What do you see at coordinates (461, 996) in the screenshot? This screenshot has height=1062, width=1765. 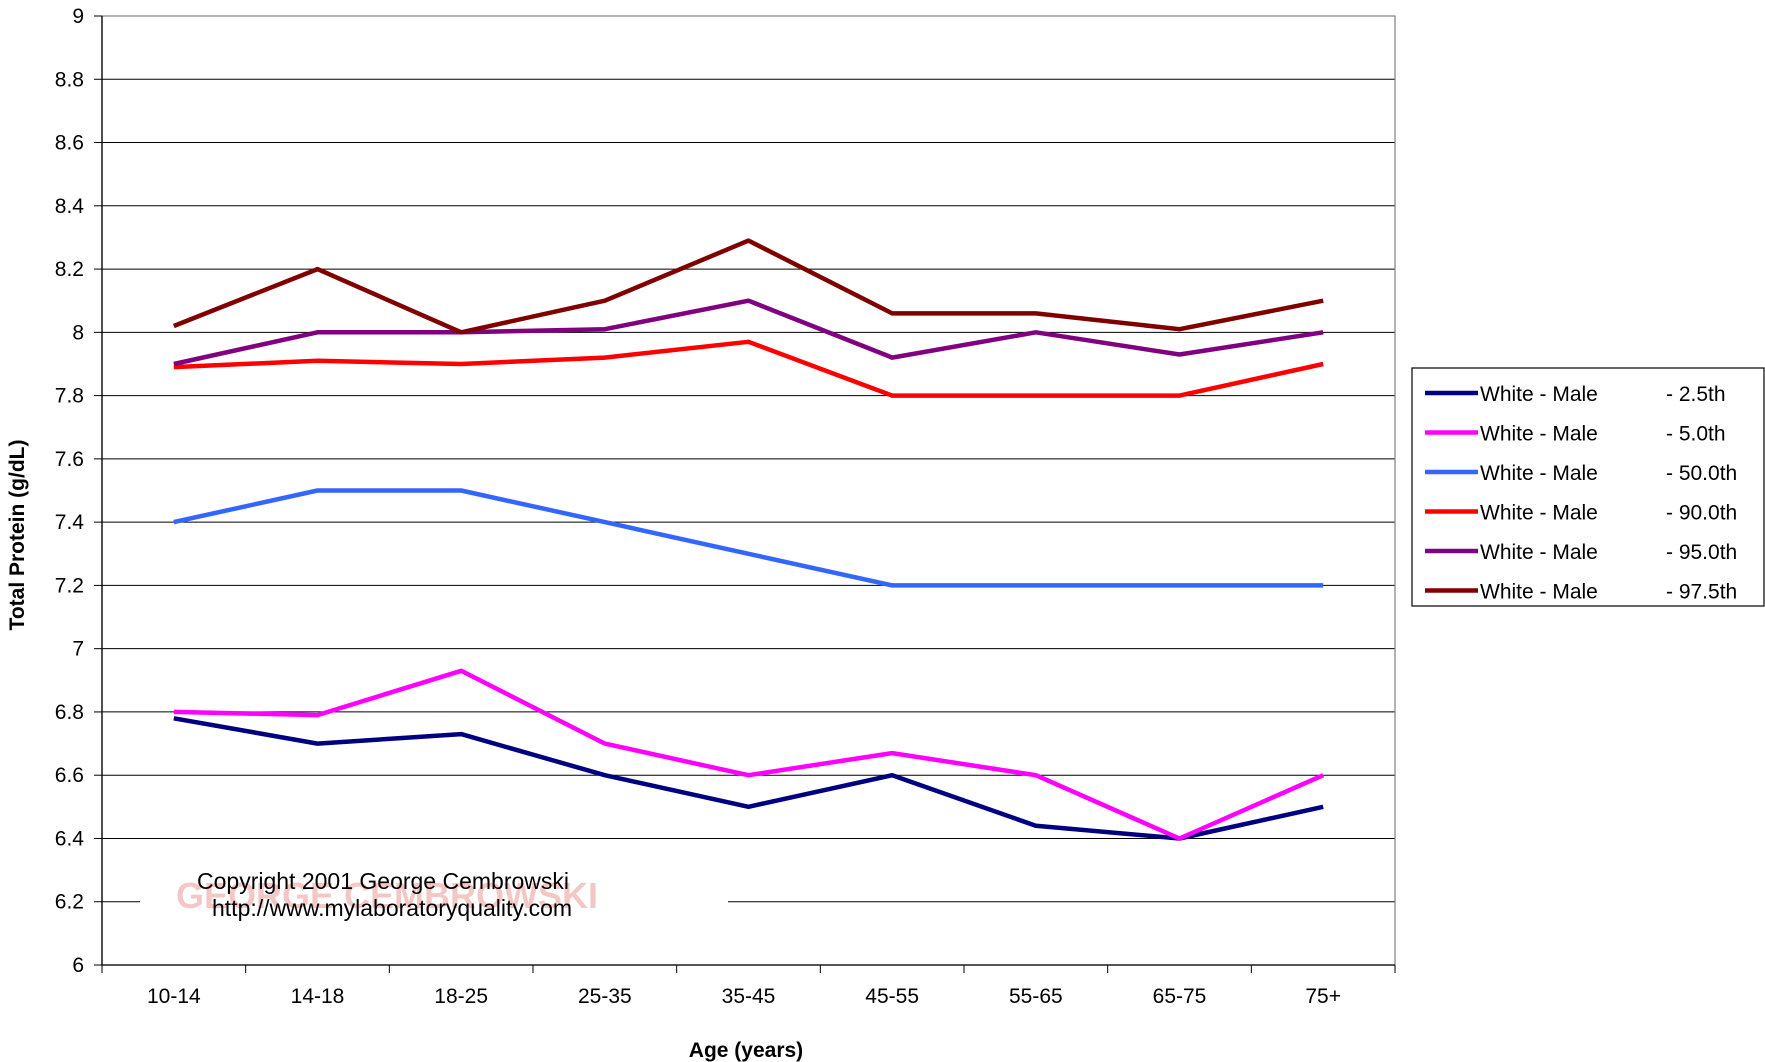 I see `x-tick-label: 18-25` at bounding box center [461, 996].